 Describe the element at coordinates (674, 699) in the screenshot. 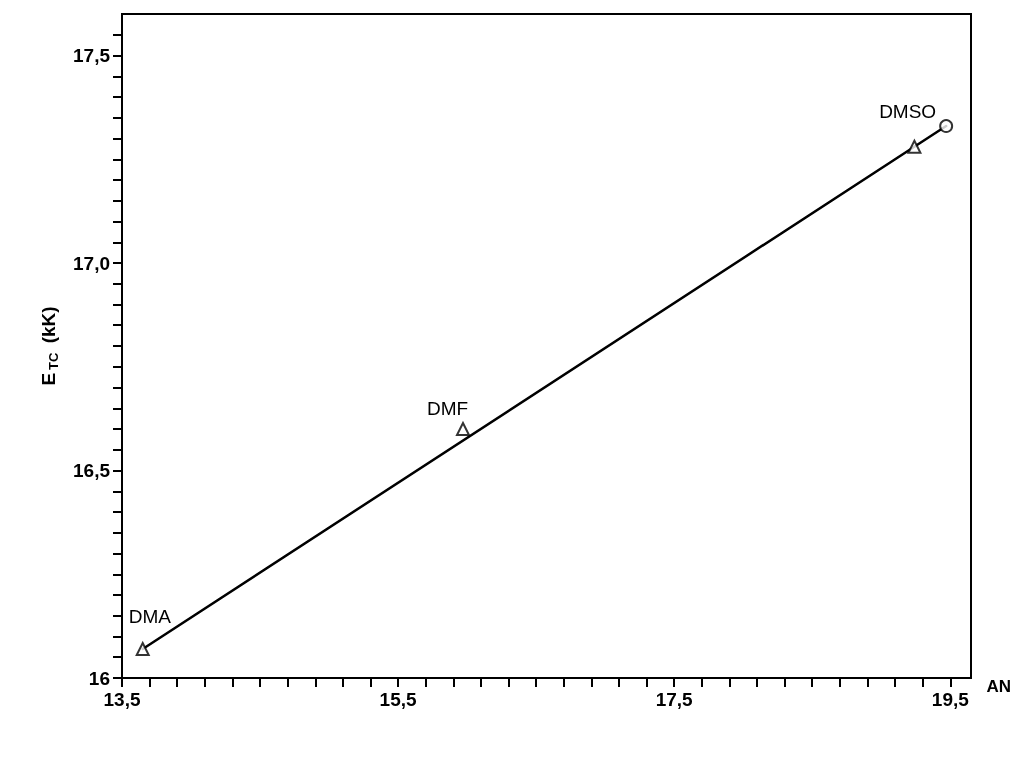

I see `x-tick-label: 17,5` at that location.